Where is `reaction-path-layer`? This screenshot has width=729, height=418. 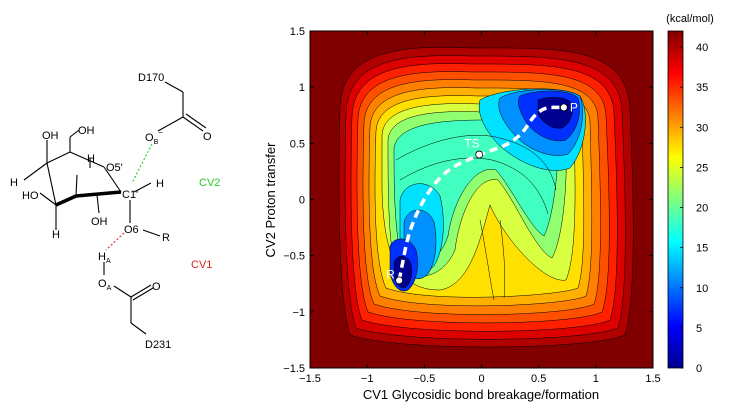
reaction-path-layer is located at coordinates (480, 193).